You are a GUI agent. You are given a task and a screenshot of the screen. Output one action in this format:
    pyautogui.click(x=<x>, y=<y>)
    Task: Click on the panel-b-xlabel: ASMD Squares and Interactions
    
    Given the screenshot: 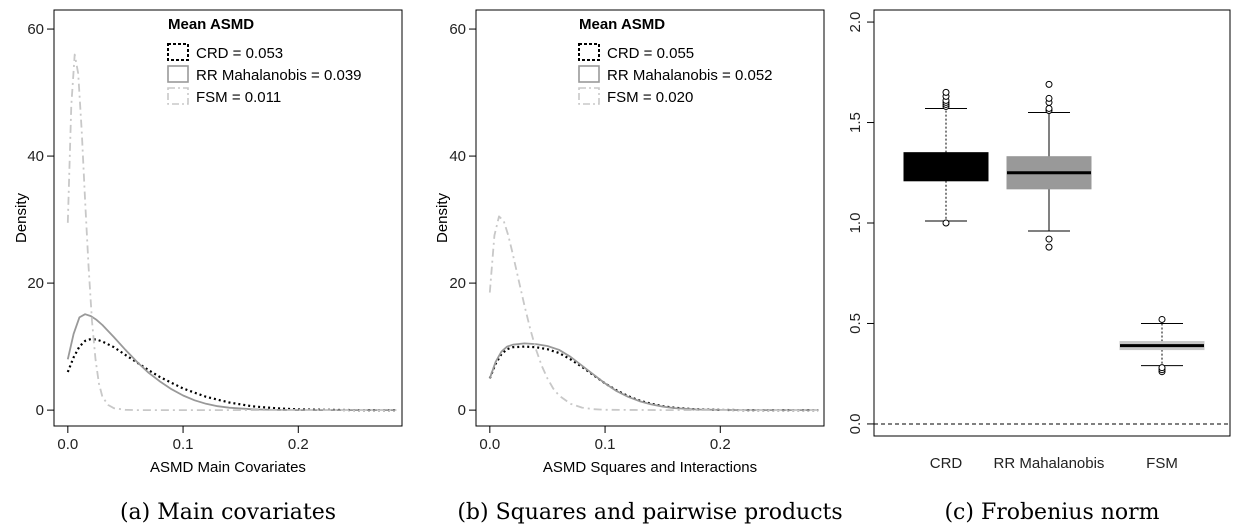 What is the action you would take?
    pyautogui.click(x=650, y=467)
    